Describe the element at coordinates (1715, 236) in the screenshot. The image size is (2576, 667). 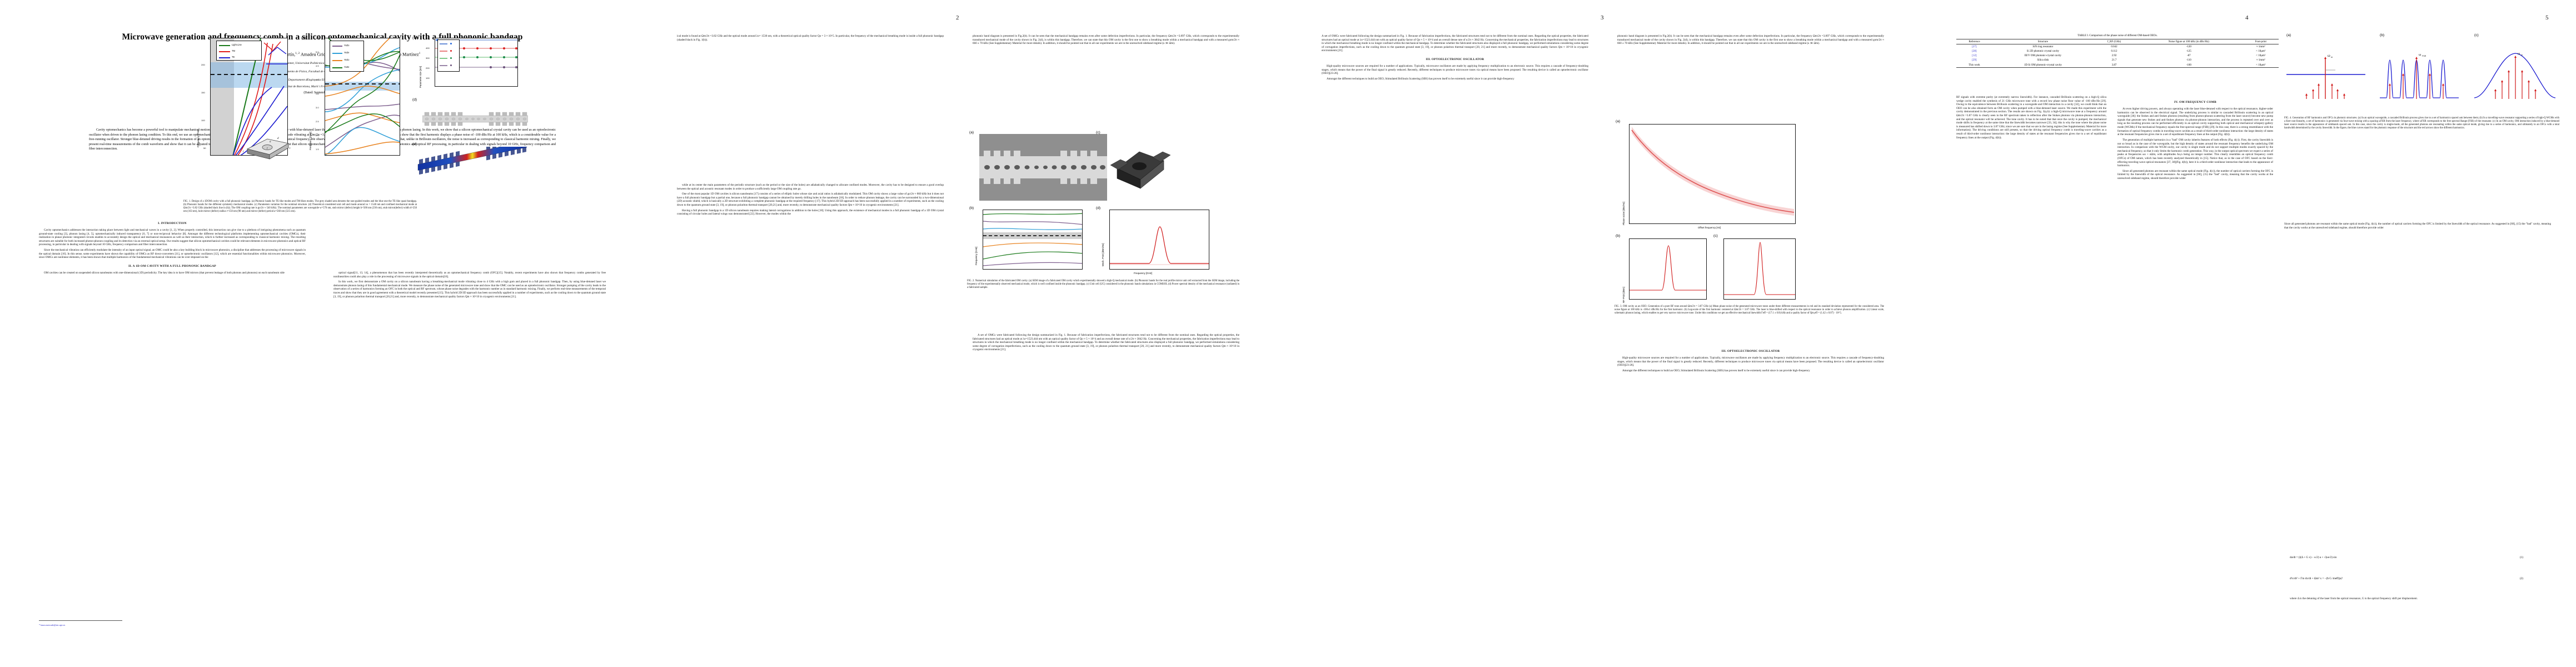
I see `figure-3-panel-c-label: (c)` at that location.